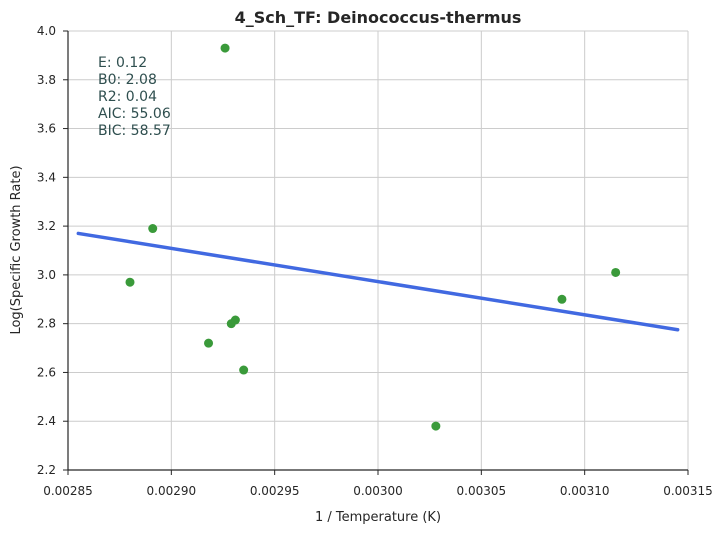 The width and height of the screenshot is (723, 533). Describe the element at coordinates (46, 324) in the screenshot. I see `y-tick-label: 2.8` at that location.